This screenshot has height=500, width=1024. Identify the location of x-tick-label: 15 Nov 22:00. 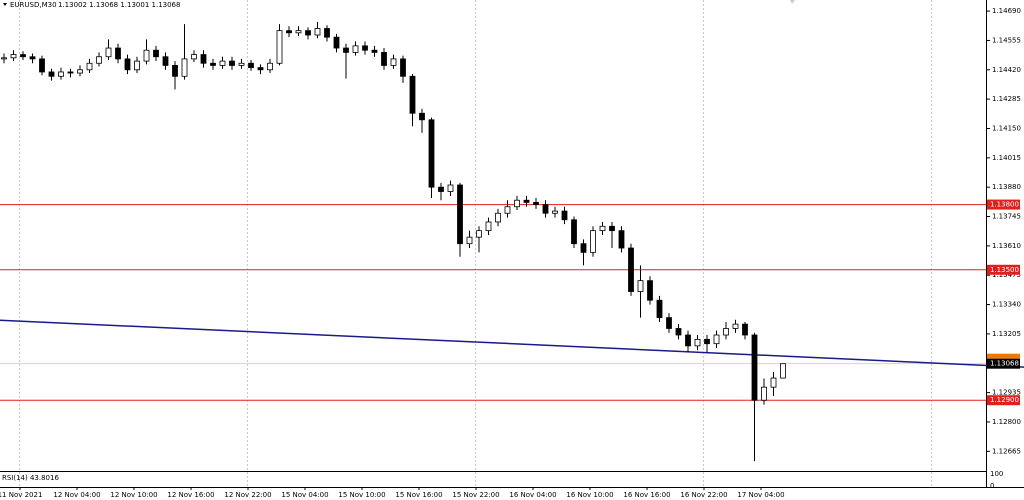
(475, 495).